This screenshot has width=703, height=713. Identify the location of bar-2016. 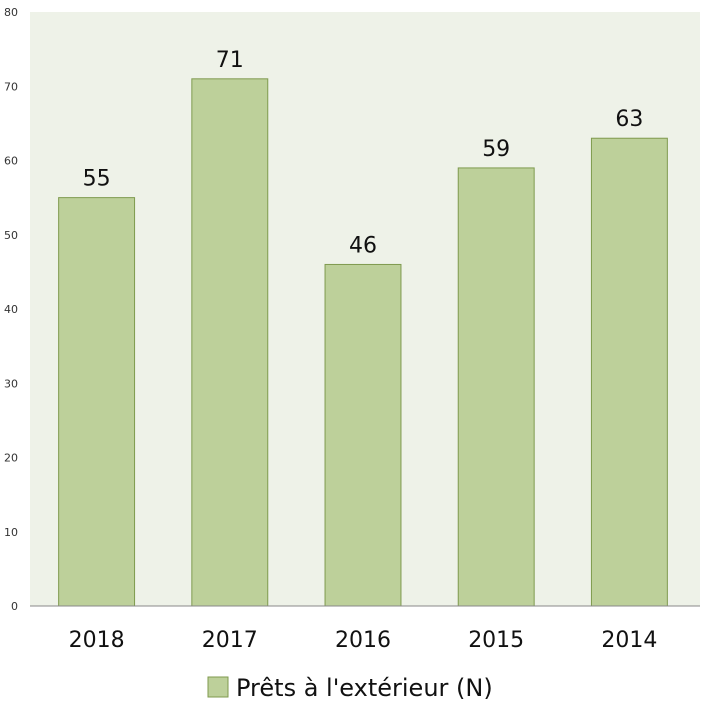
(363, 435).